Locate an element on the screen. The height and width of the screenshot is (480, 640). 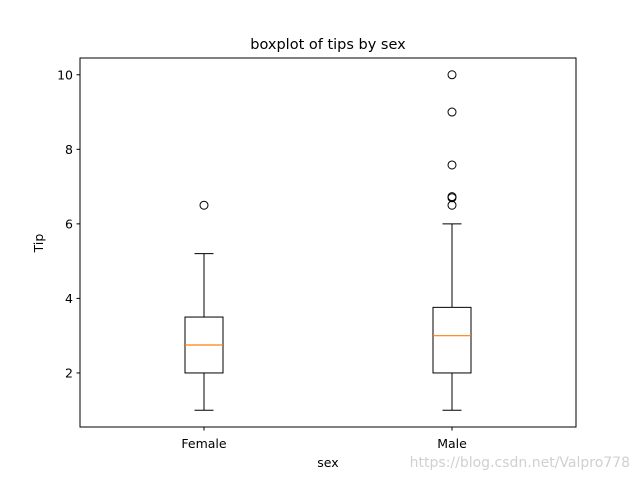
y-tick-label: 8 is located at coordinates (69, 149).